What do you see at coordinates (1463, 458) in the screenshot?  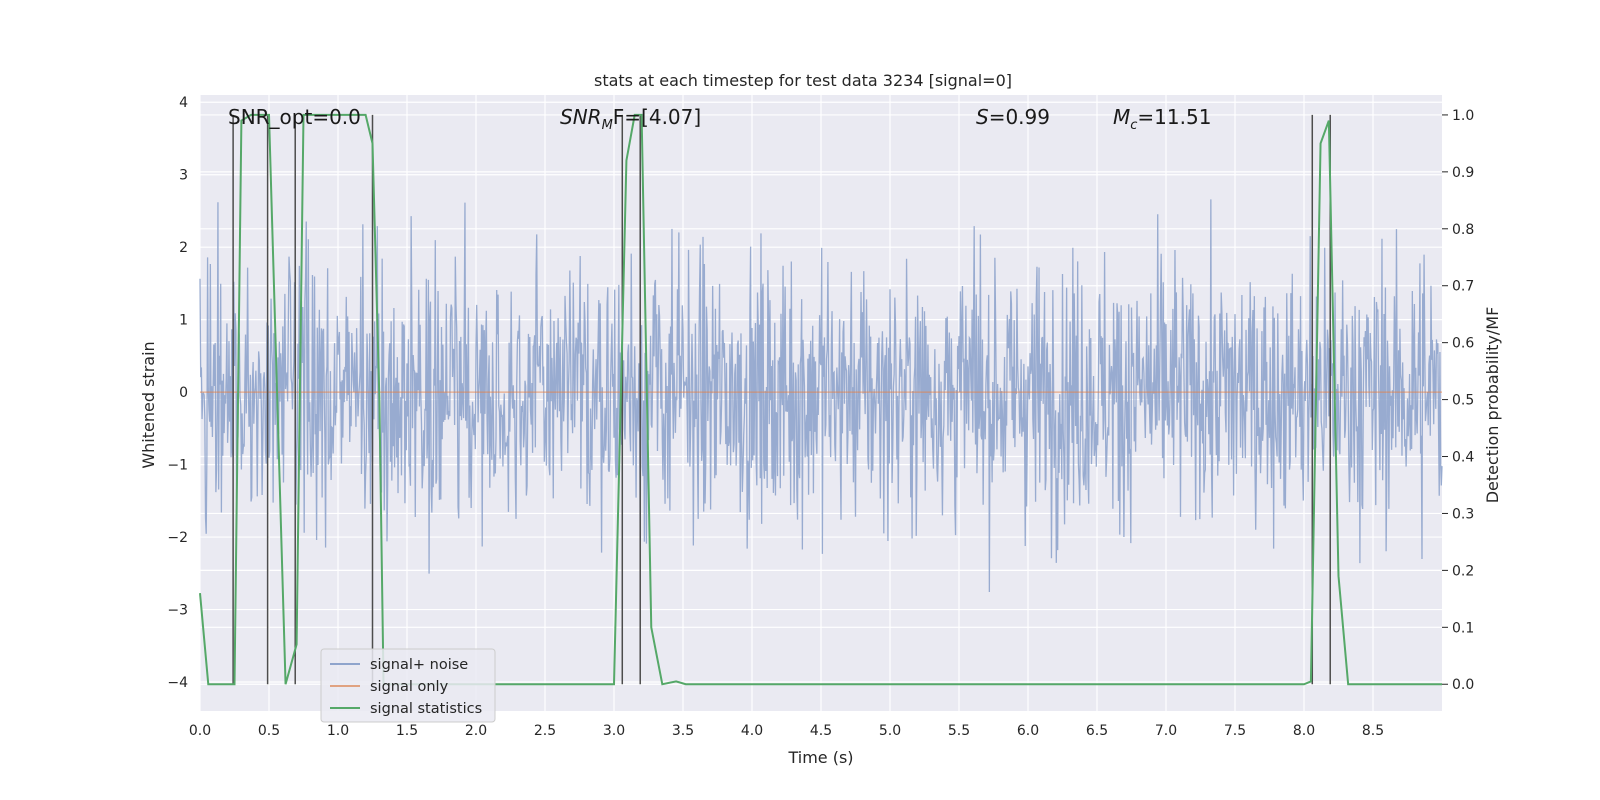 I see `y2-tick-label-4: 0.4` at bounding box center [1463, 458].